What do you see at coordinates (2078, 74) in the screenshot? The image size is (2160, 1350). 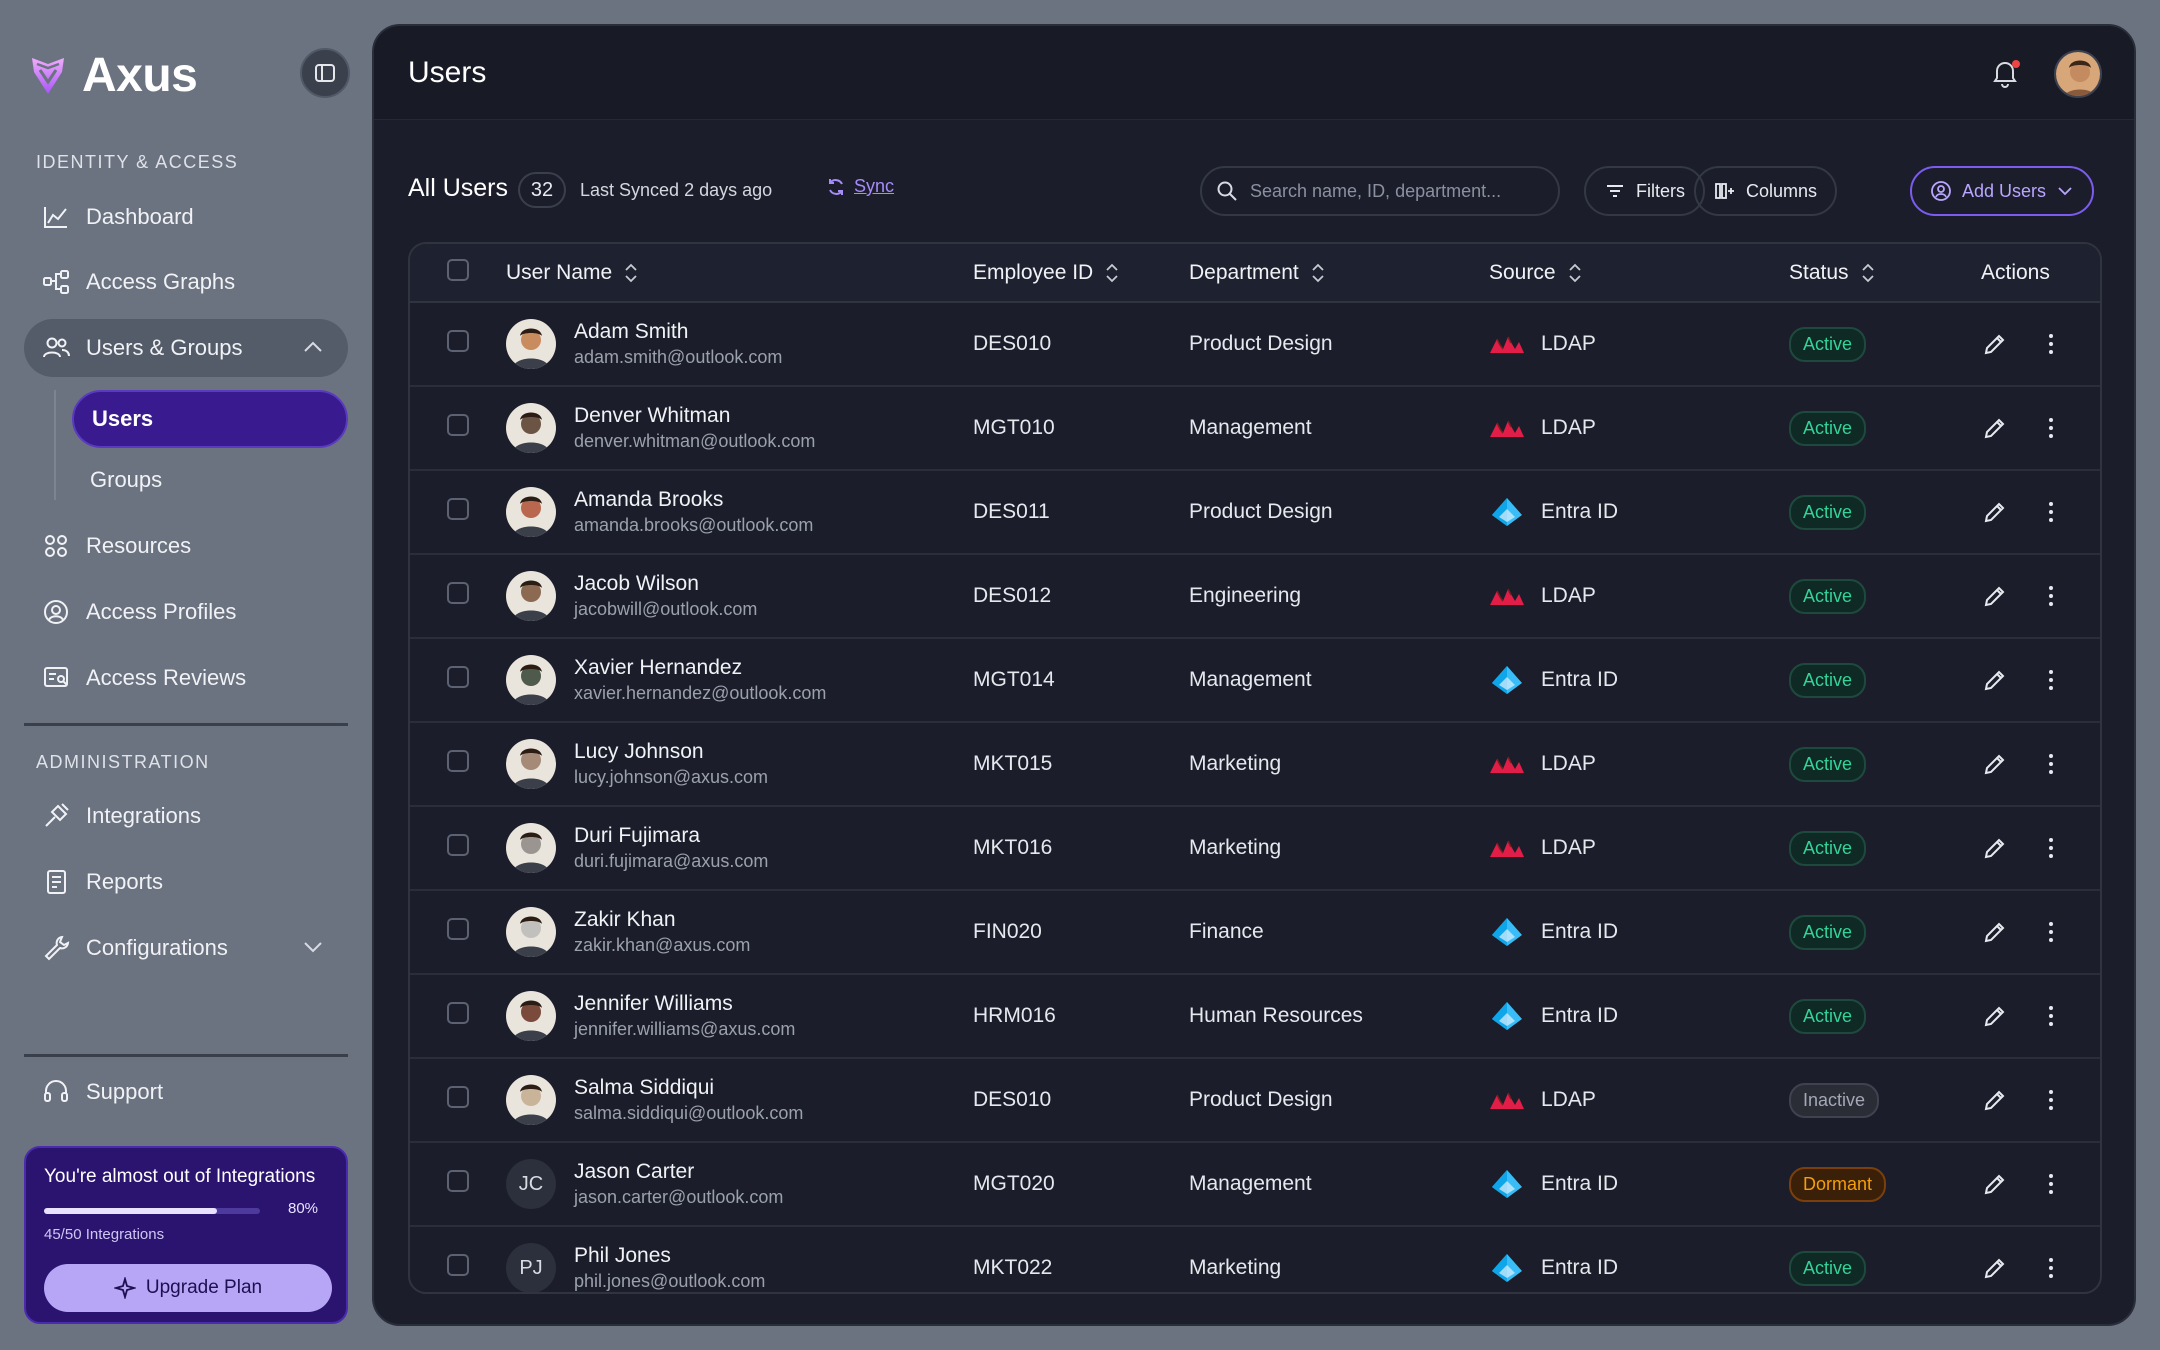 I see `current-user-avatar` at bounding box center [2078, 74].